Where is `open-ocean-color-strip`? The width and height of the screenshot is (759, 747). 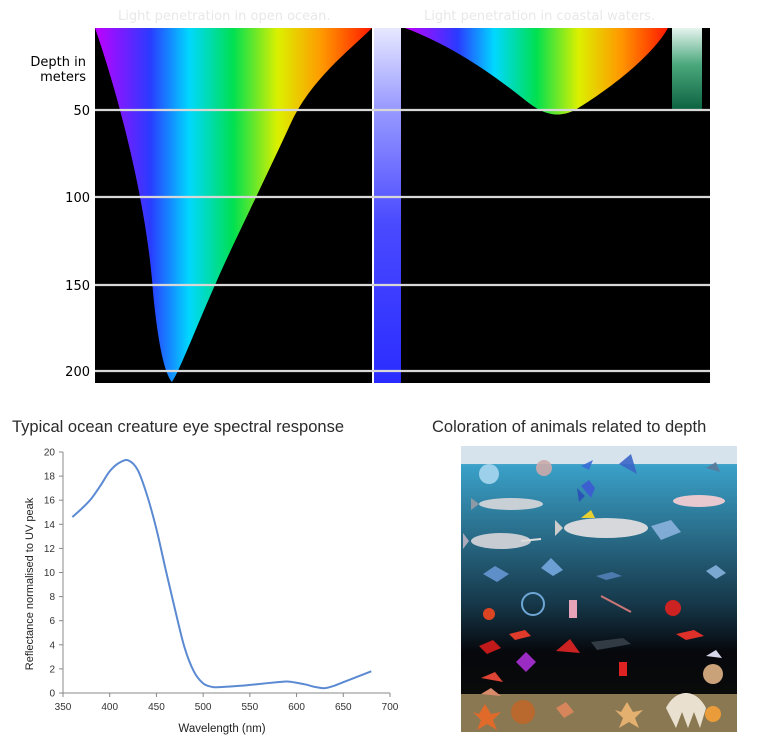 open-ocean-color-strip is located at coordinates (387, 205).